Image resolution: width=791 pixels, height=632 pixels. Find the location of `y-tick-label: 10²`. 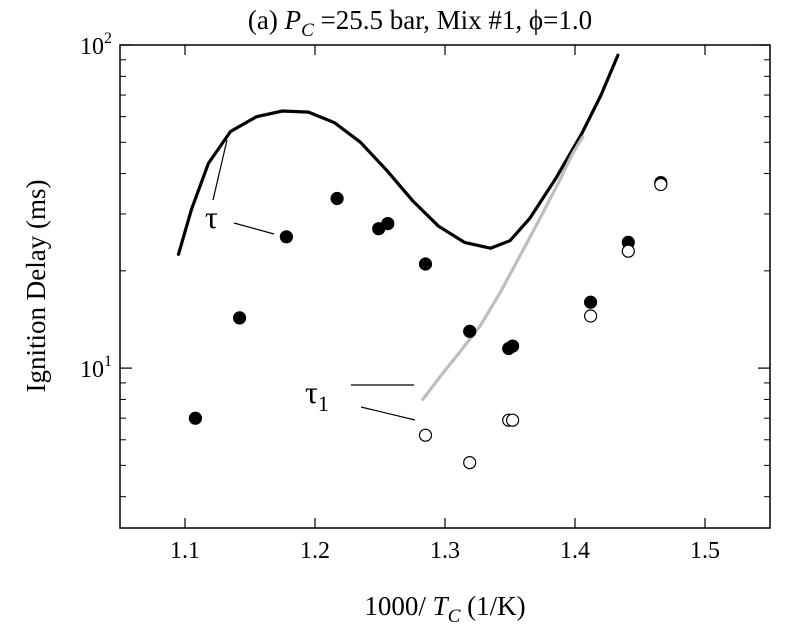

y-tick-label: 10² is located at coordinates (96, 45).